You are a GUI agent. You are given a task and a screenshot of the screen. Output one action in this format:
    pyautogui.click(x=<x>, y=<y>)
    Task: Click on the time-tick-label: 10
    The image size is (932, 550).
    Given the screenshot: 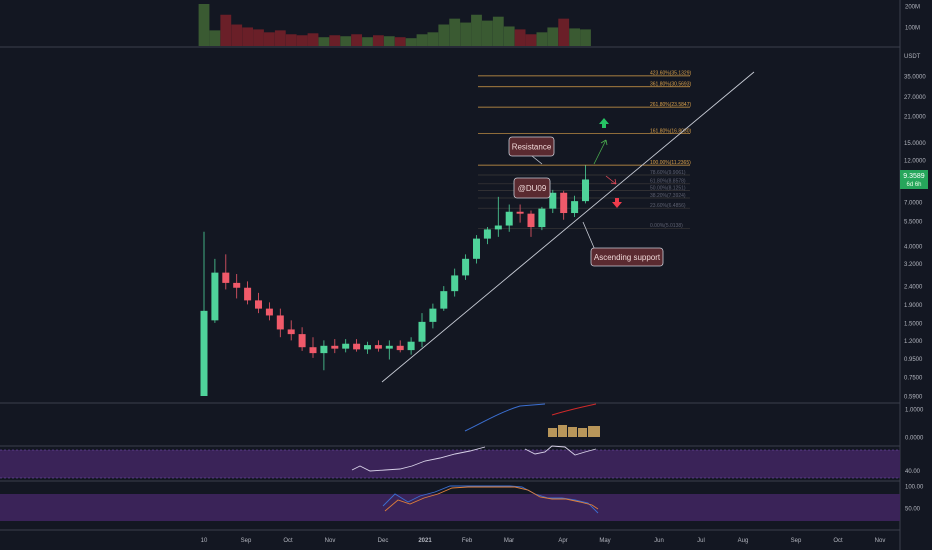 What is the action you would take?
    pyautogui.click(x=204, y=541)
    